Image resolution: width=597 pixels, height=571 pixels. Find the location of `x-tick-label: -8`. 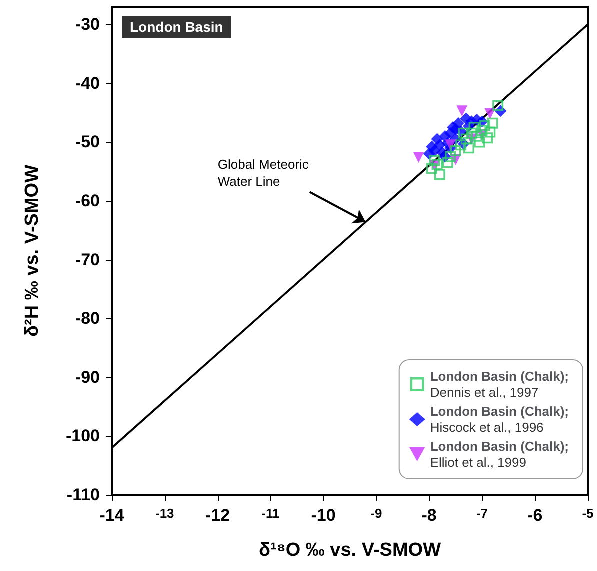

x-tick-label: -8 is located at coordinates (429, 515).